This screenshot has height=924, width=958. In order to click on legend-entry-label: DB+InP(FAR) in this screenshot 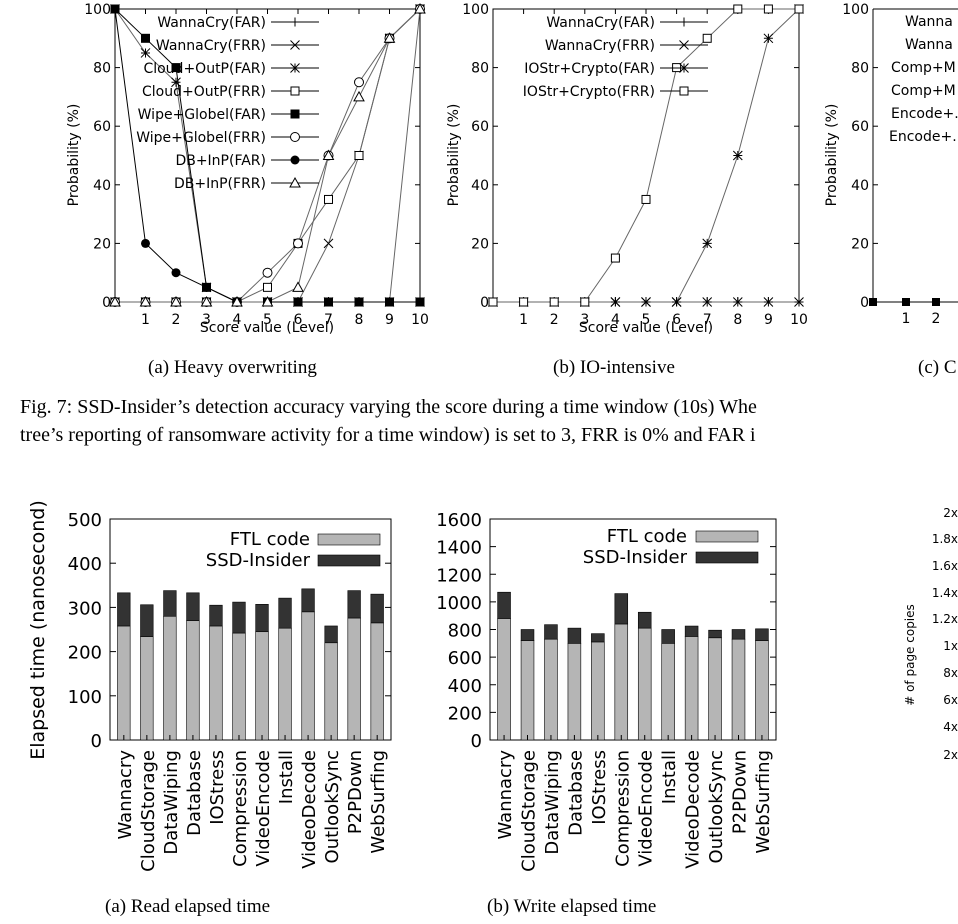, I will do `click(220, 161)`.